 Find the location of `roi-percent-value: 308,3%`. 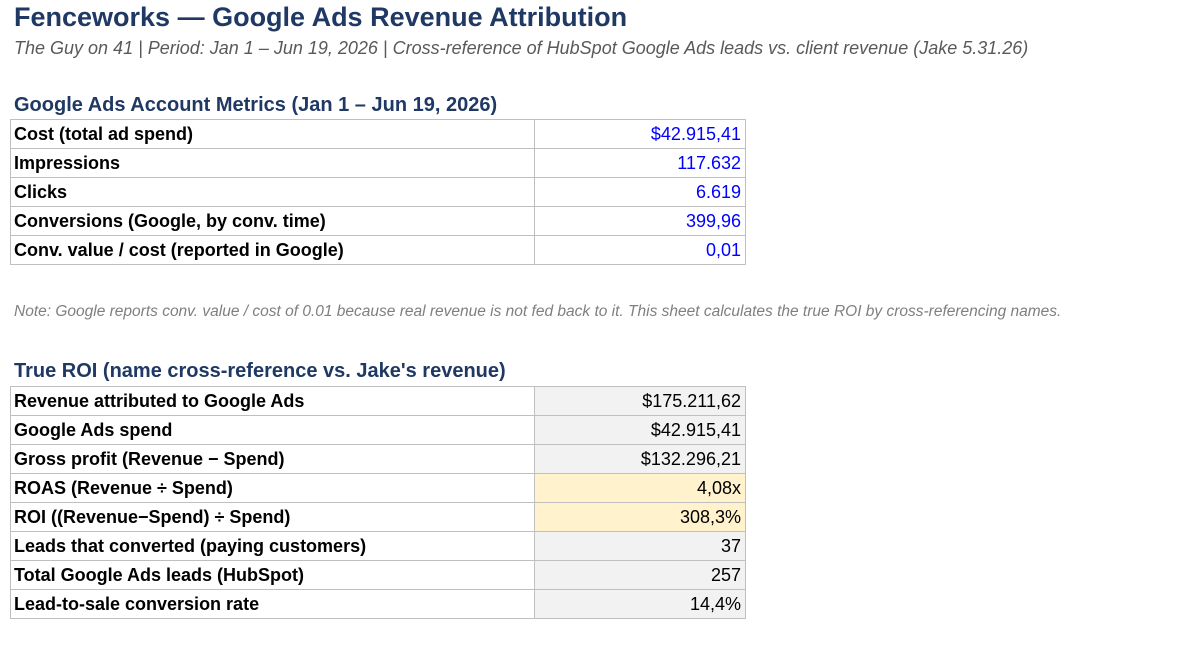

roi-percent-value: 308,3% is located at coordinates (640, 517).